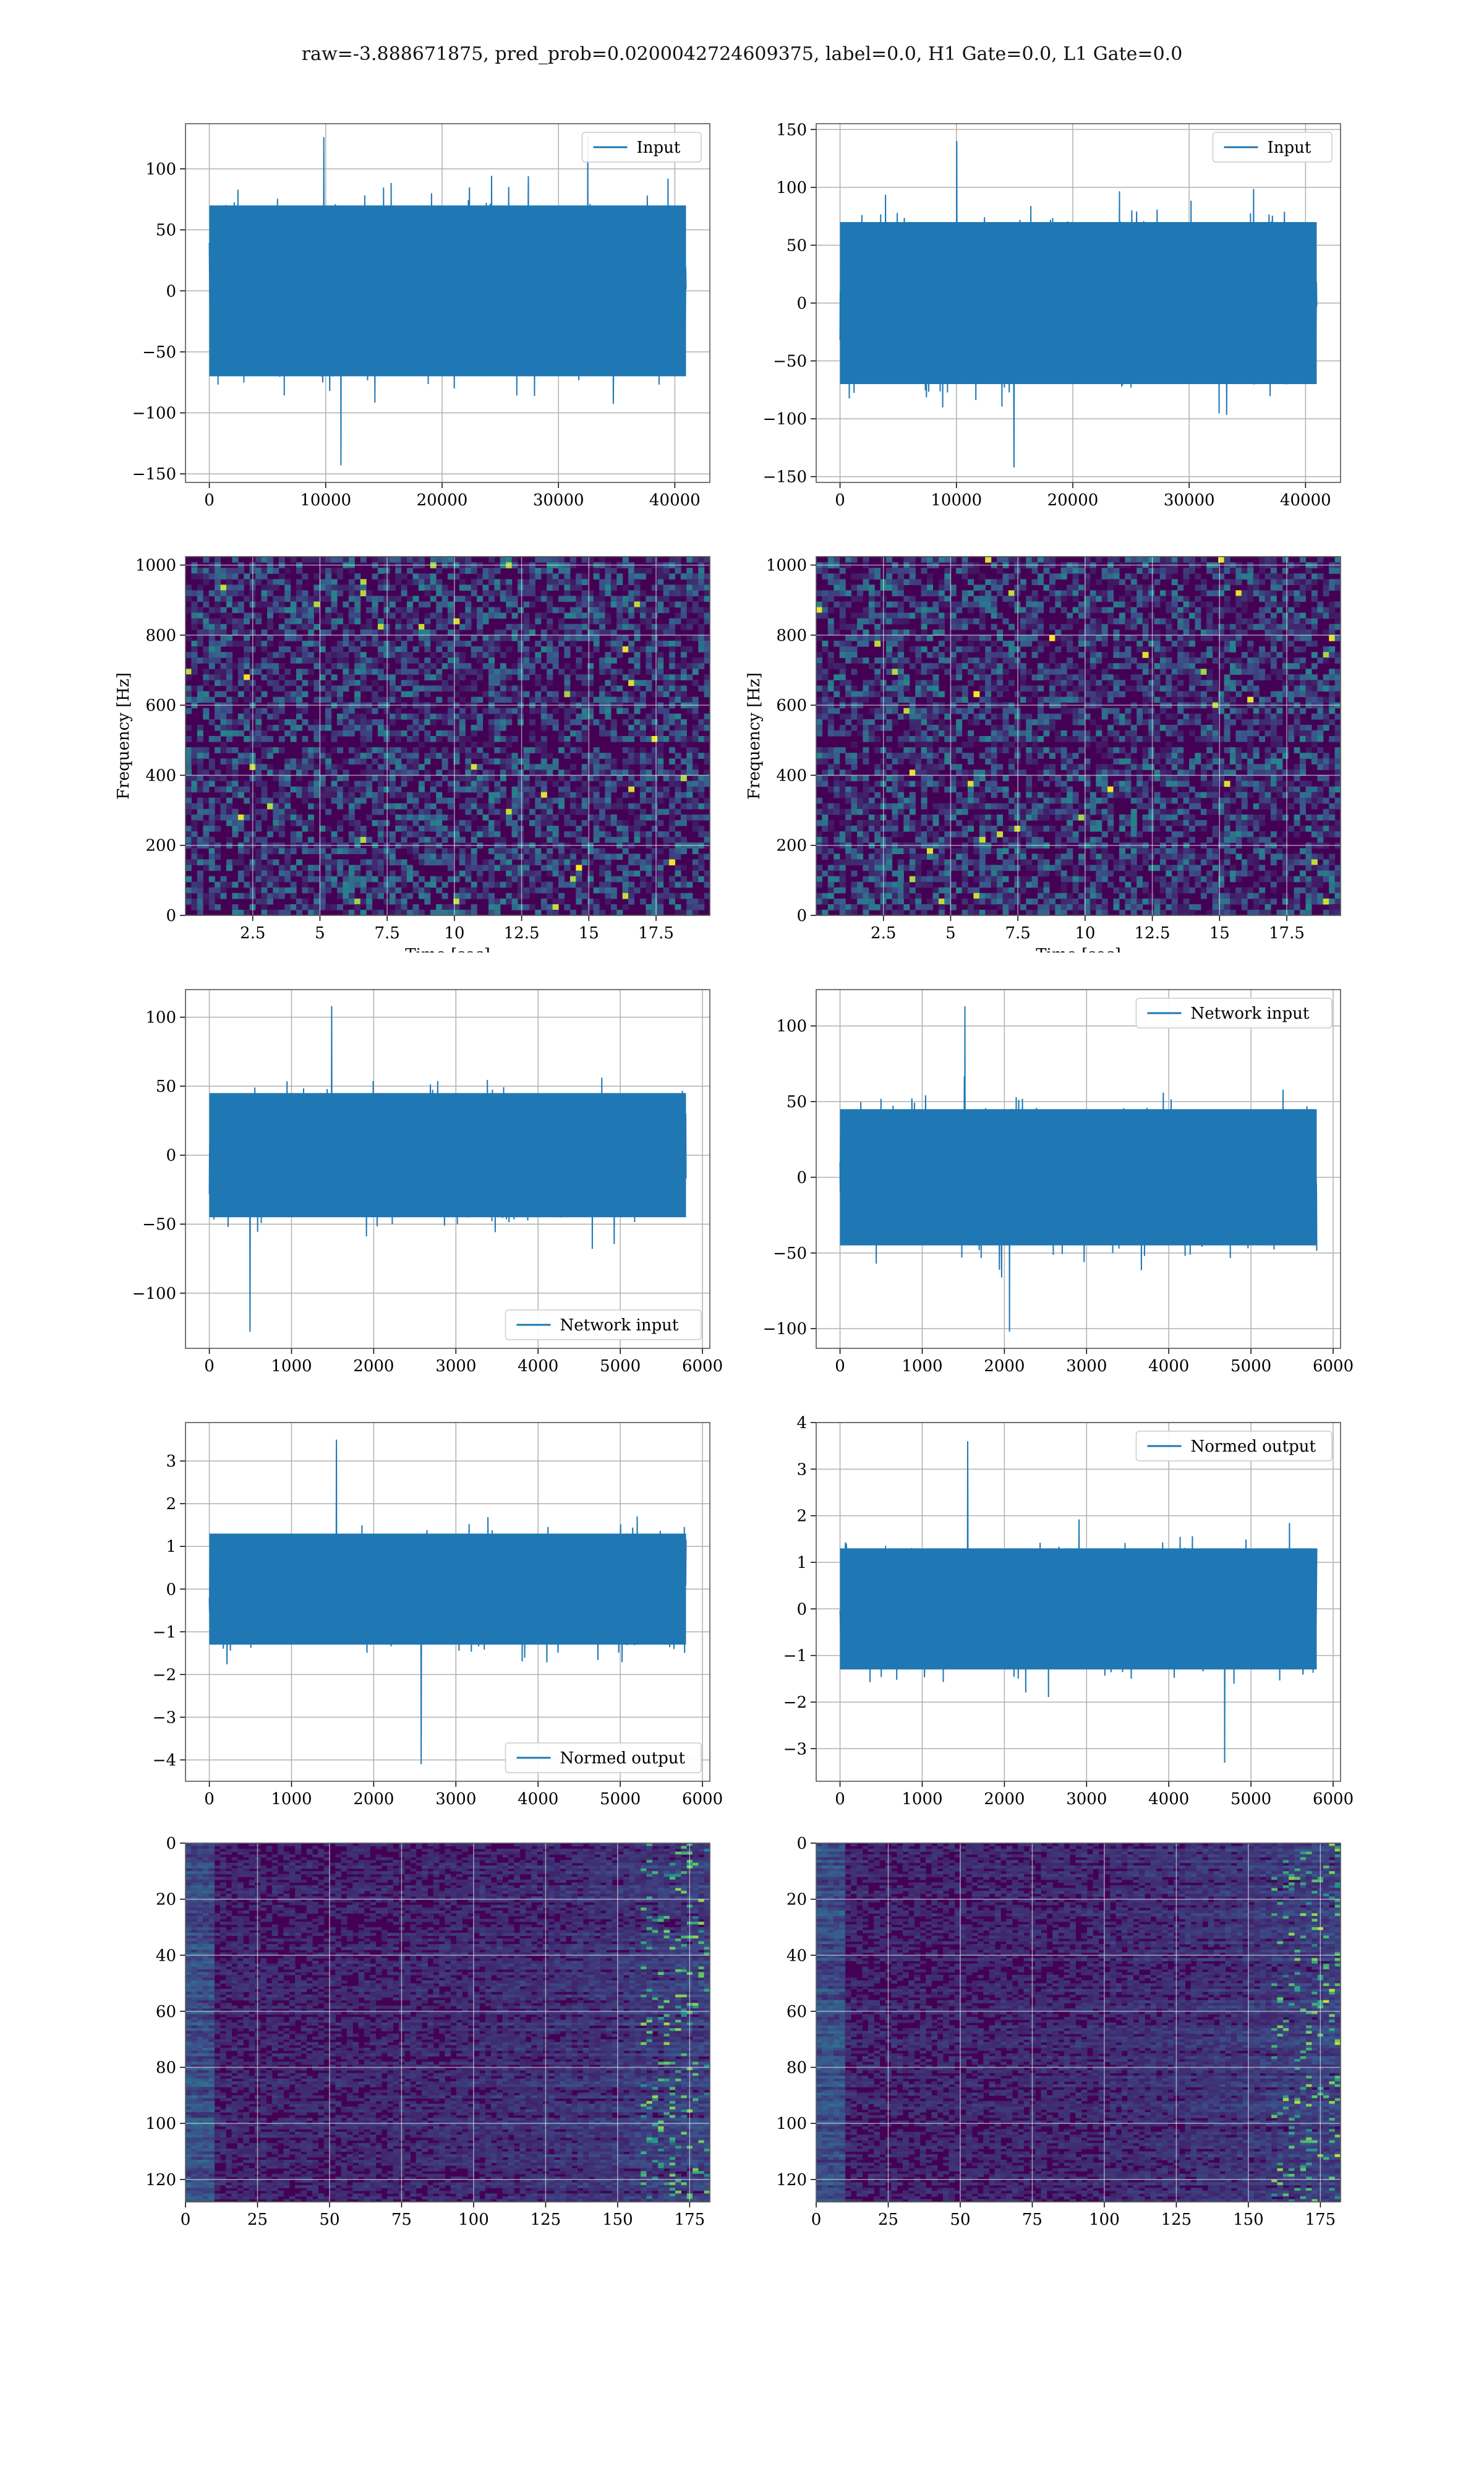 This screenshot has width=1484, height=2474. What do you see at coordinates (1104, 2220) in the screenshot?
I see `x-tick-label: 100` at bounding box center [1104, 2220].